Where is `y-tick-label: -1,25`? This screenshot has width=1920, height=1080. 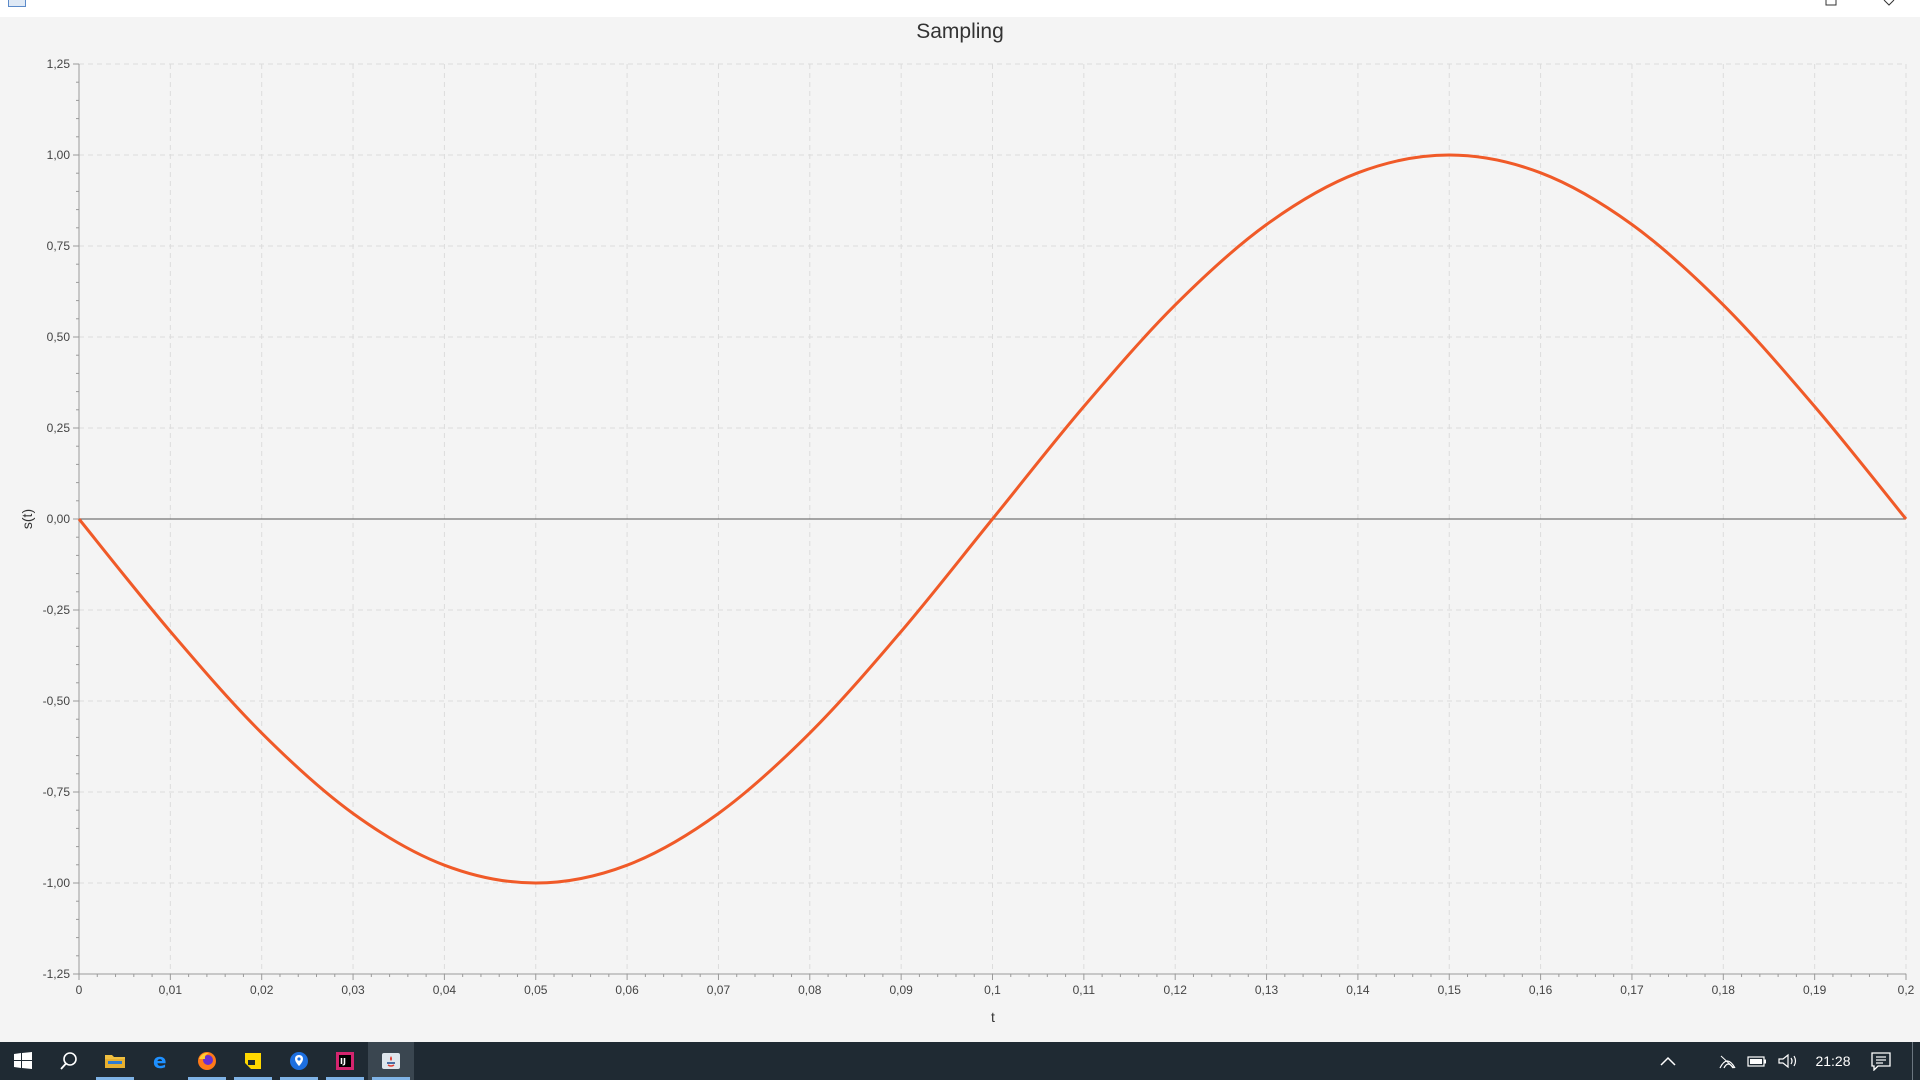 y-tick-label: -1,25 is located at coordinates (57, 974).